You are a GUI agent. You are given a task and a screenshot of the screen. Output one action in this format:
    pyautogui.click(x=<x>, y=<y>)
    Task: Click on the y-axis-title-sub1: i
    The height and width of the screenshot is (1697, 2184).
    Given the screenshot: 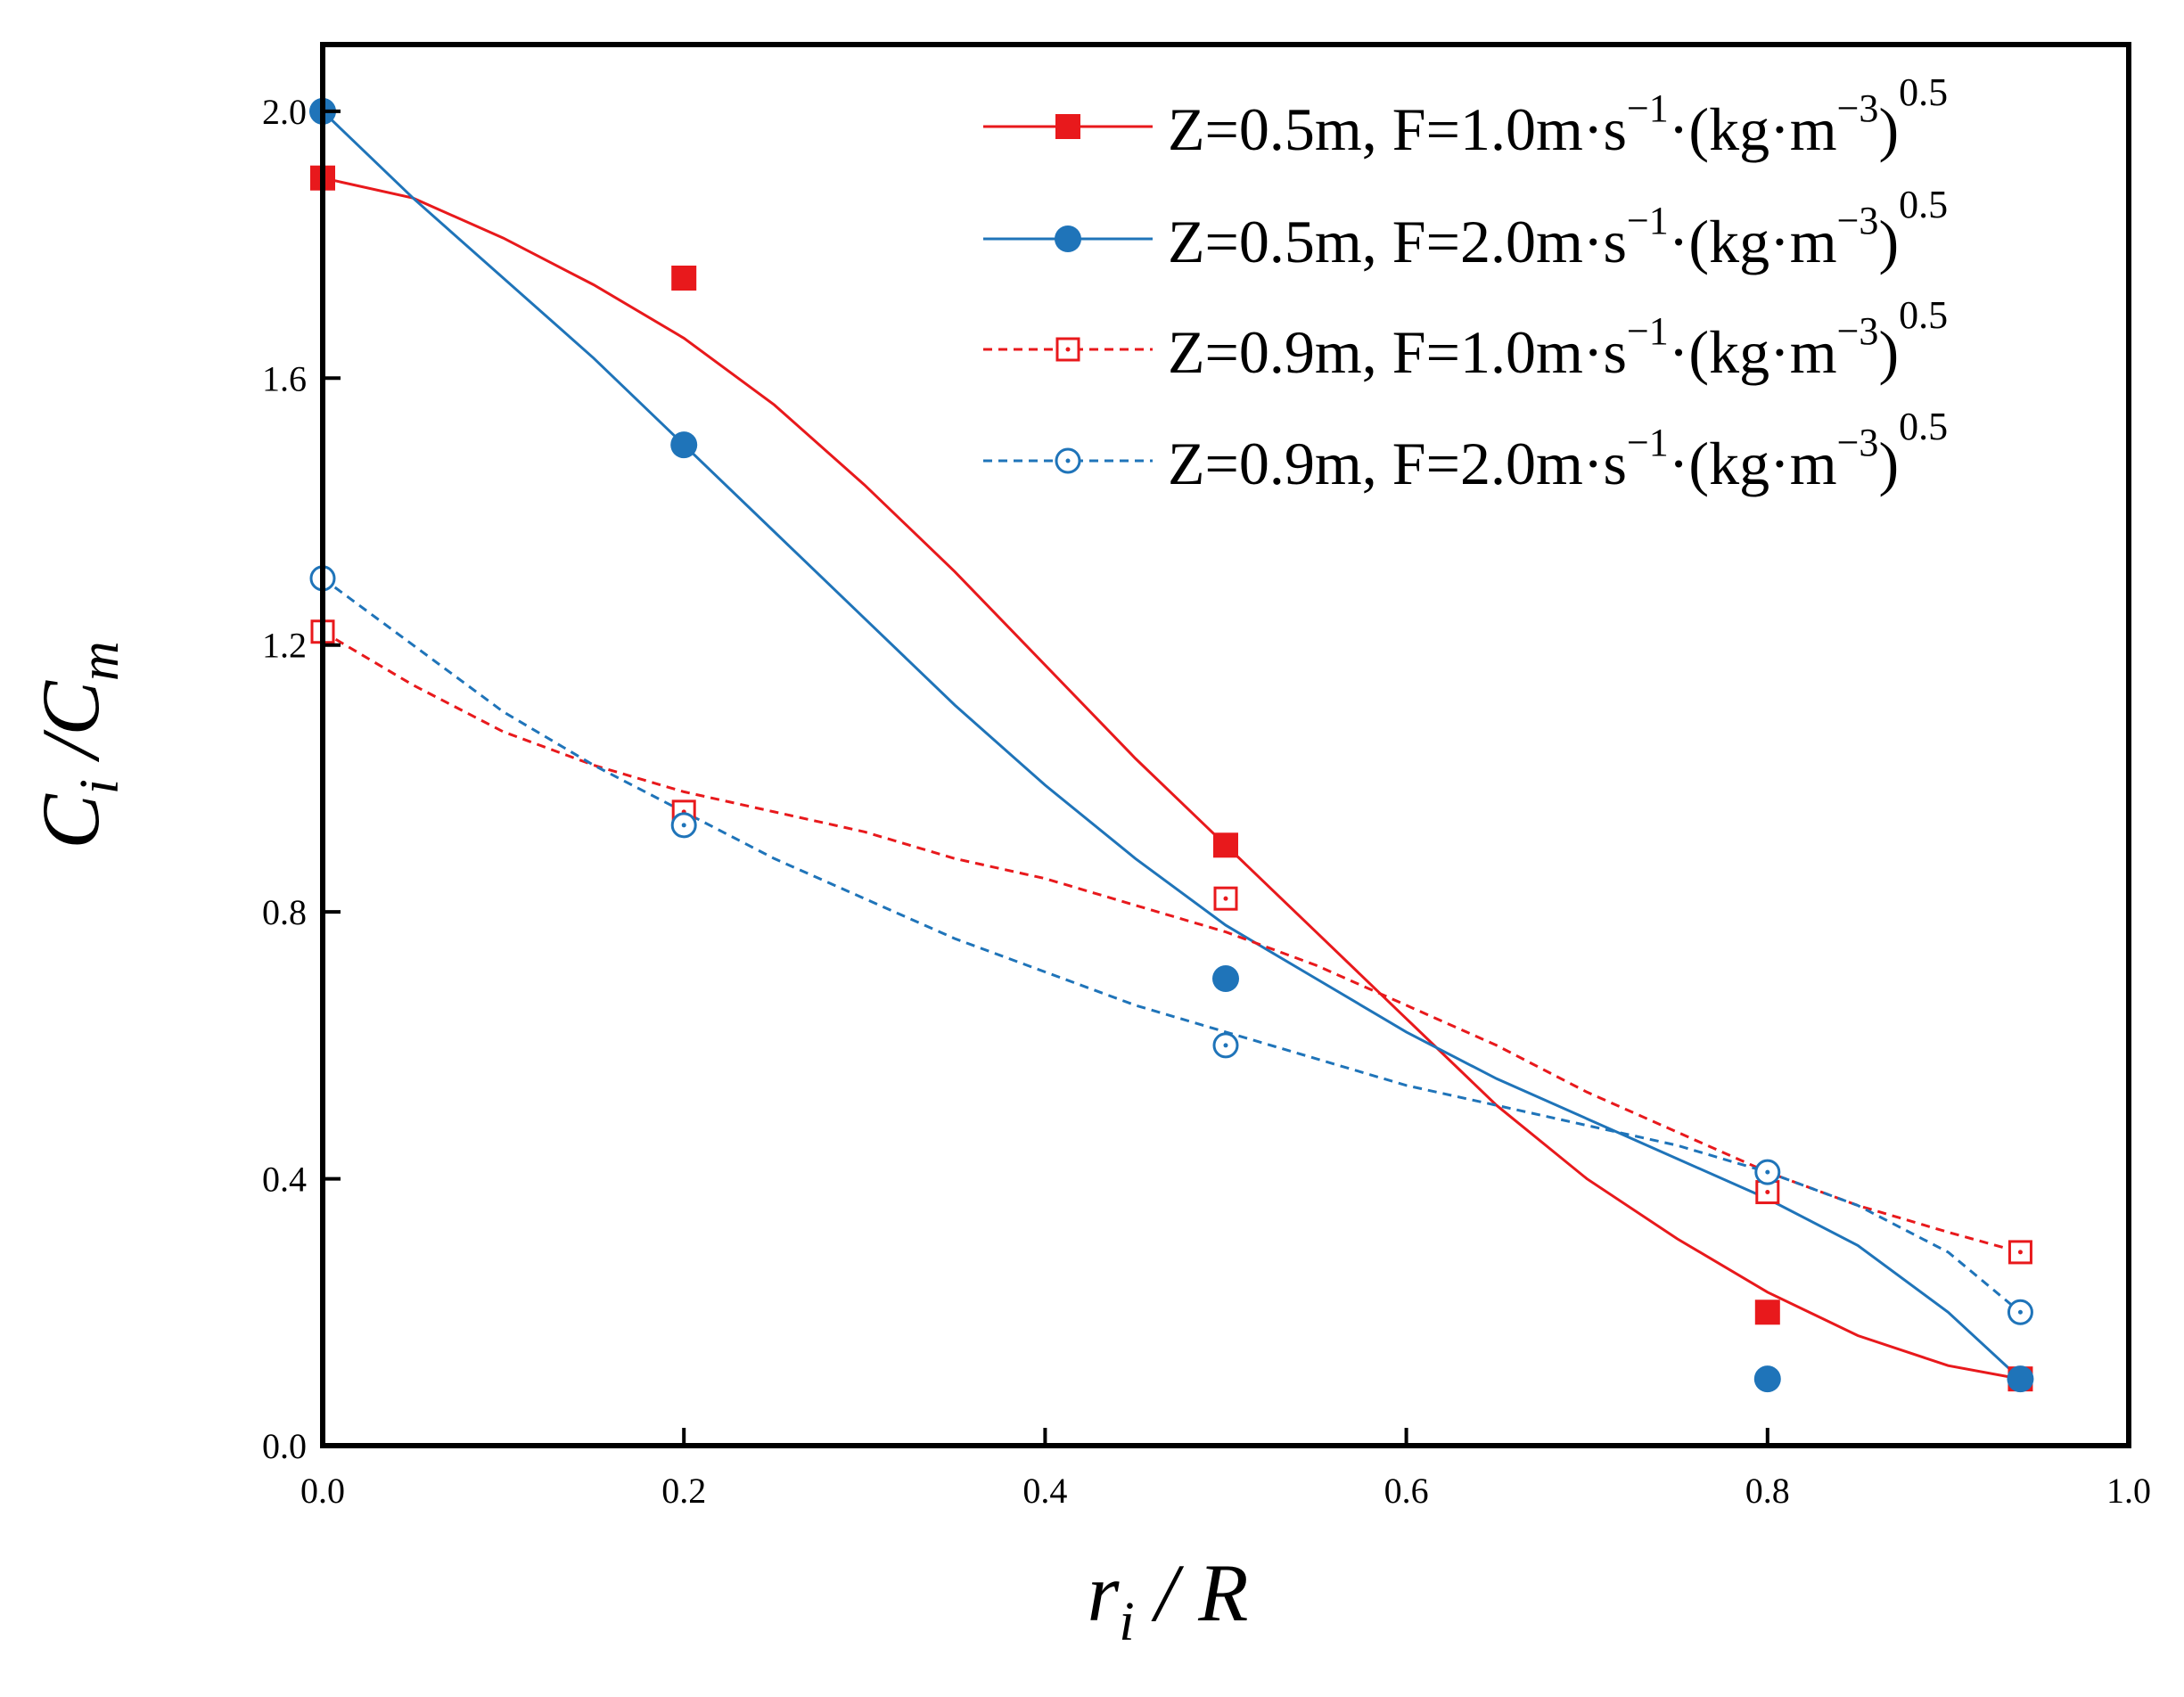 What is the action you would take?
    pyautogui.click(x=100, y=786)
    